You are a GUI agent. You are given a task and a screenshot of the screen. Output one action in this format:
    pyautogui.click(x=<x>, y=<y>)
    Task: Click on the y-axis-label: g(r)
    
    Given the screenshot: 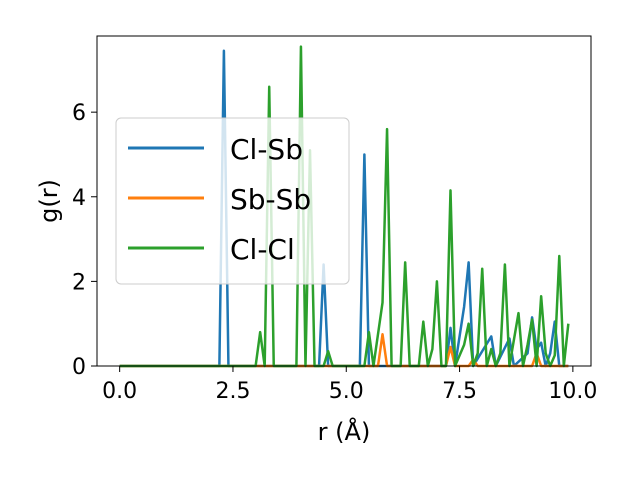 What is the action you would take?
    pyautogui.click(x=49, y=201)
    